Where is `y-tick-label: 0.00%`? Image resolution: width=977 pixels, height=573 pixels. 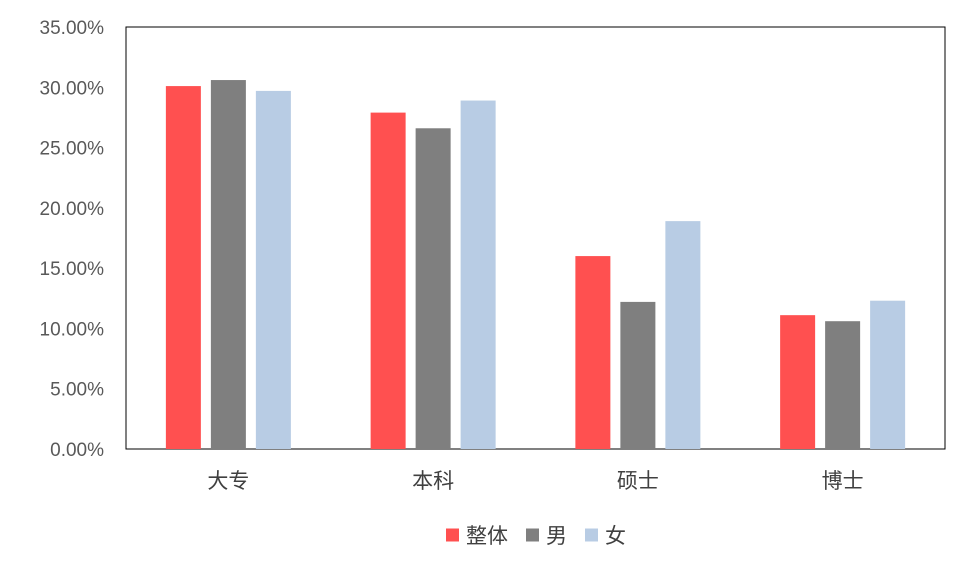 y-tick-label: 0.00% is located at coordinates (77, 450).